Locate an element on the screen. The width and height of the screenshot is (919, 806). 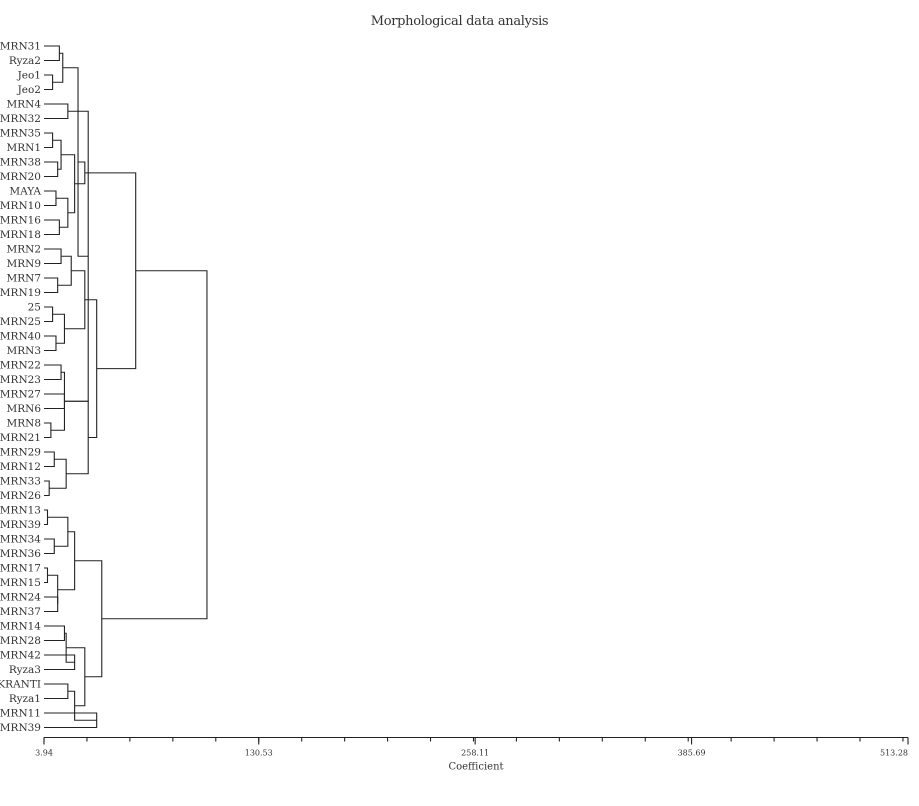
leaf-label: MRN2 is located at coordinates (23, 250).